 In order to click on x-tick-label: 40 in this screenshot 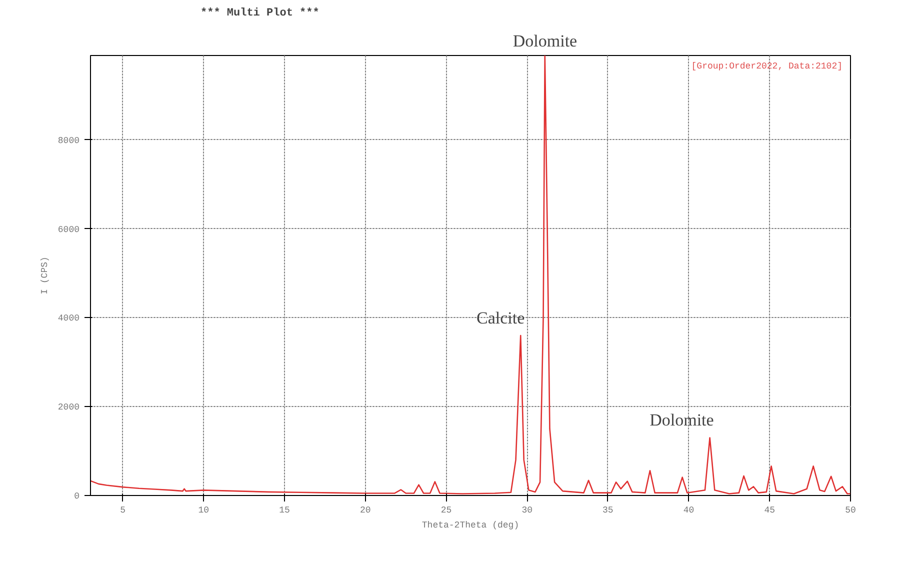, I will do `click(688, 511)`.